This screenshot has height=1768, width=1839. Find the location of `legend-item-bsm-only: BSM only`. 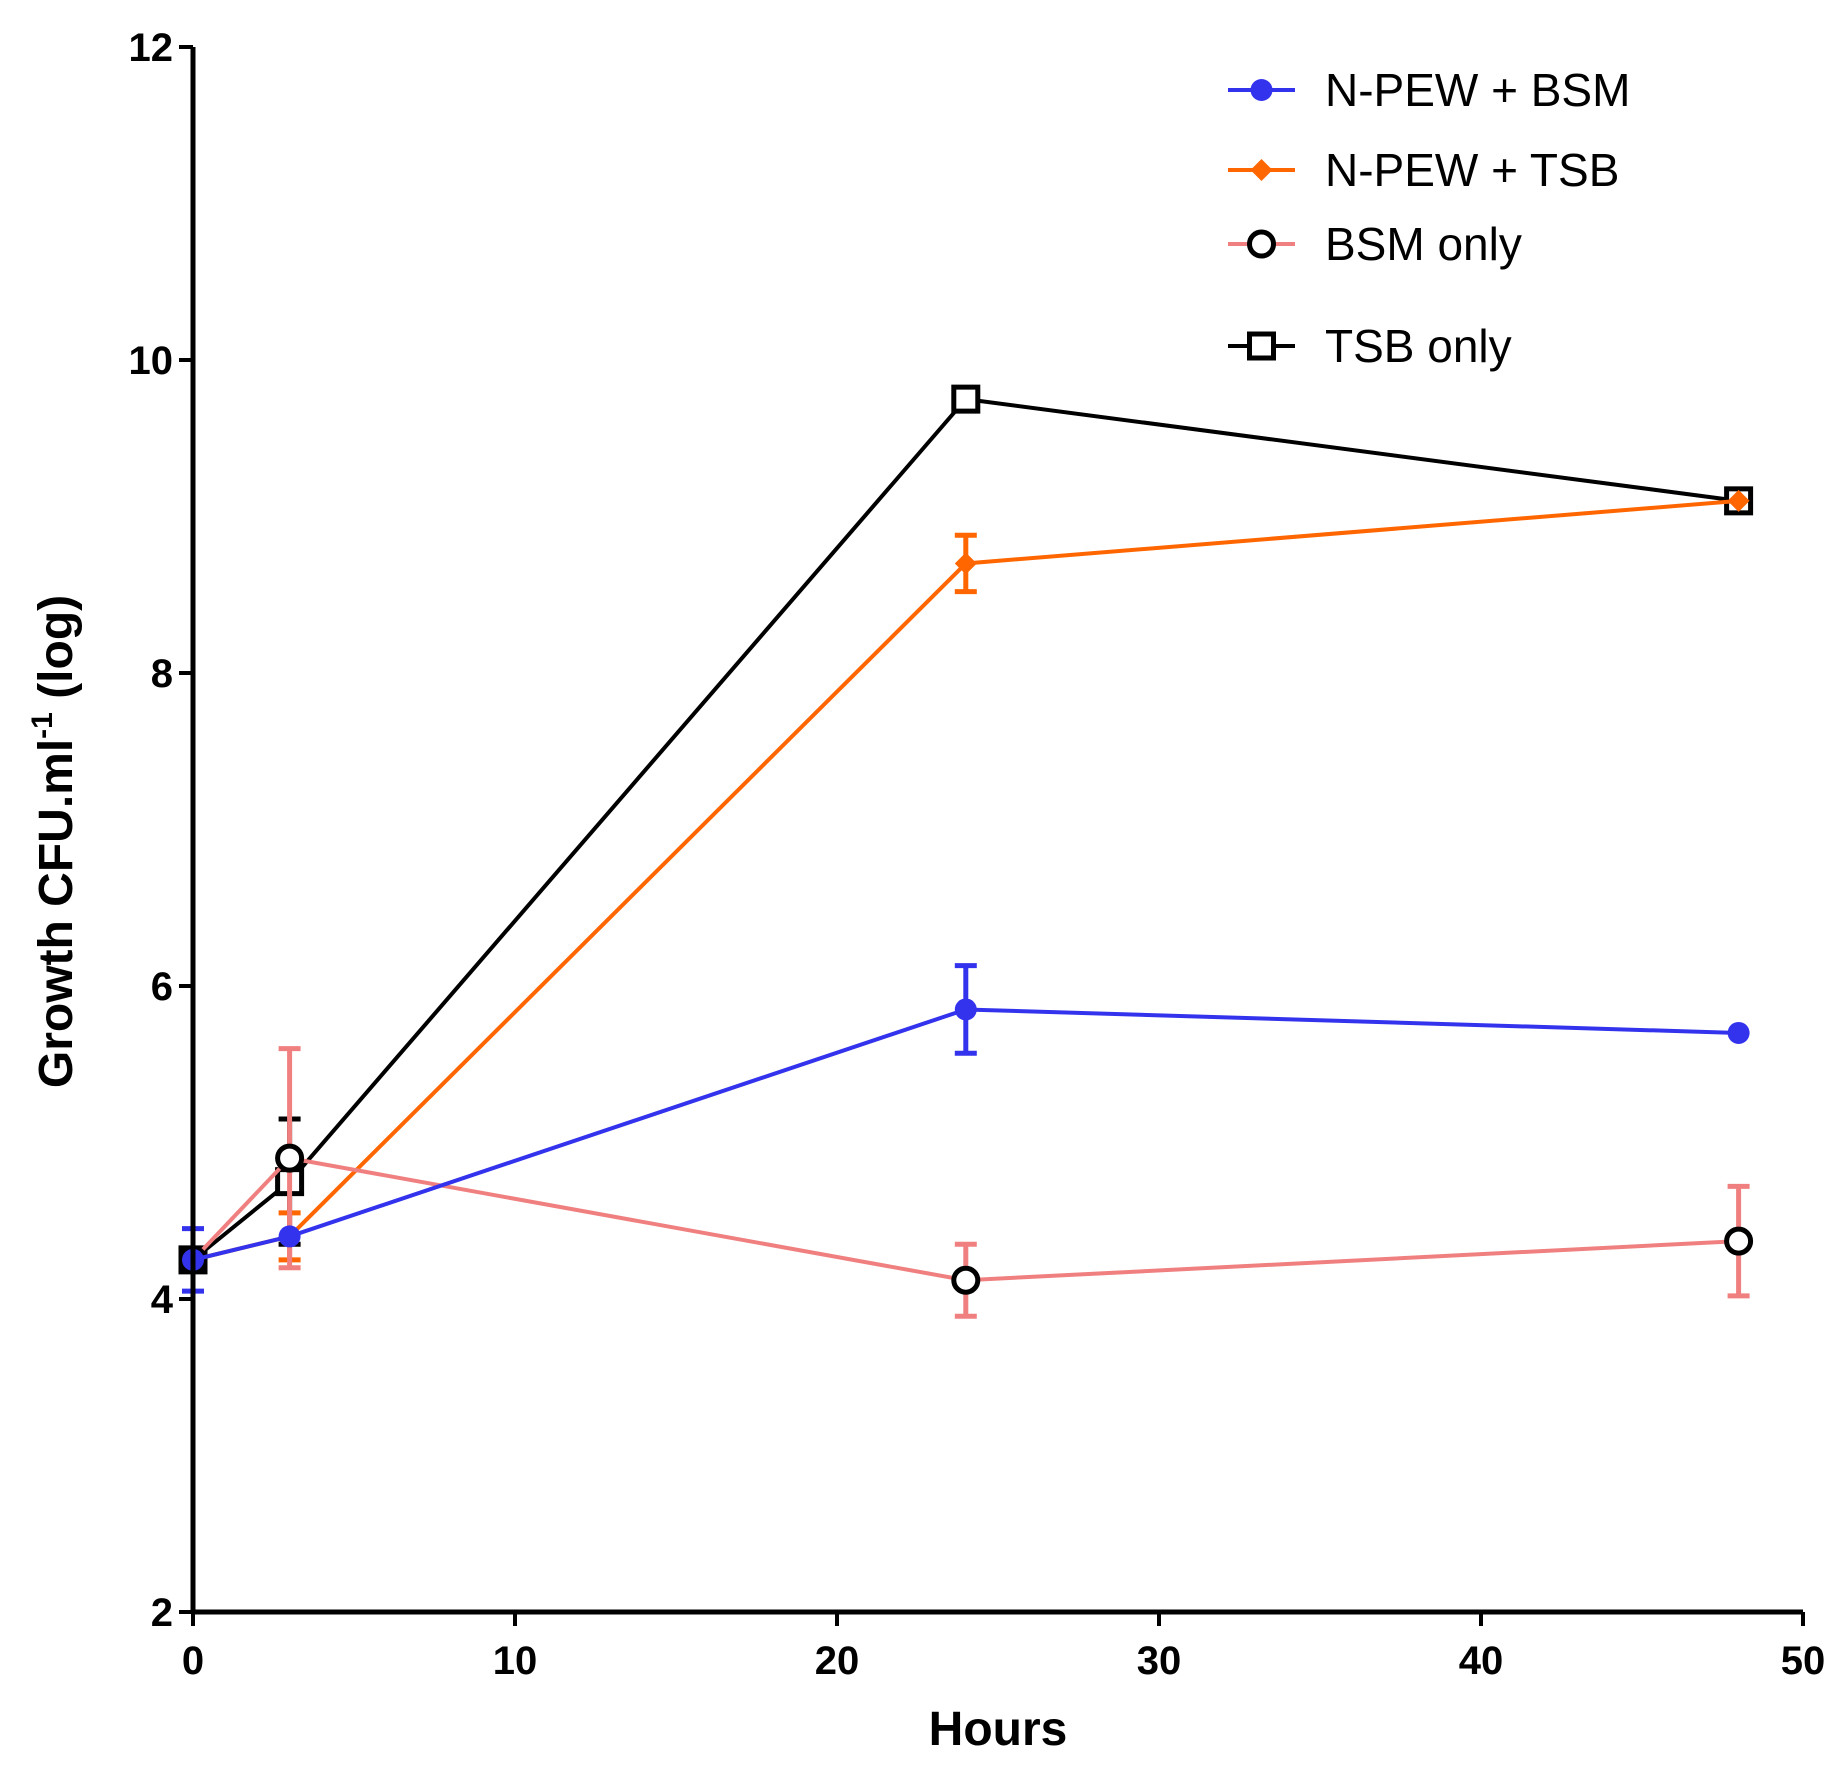

legend-item-bsm-only: BSM only is located at coordinates (1375, 244).